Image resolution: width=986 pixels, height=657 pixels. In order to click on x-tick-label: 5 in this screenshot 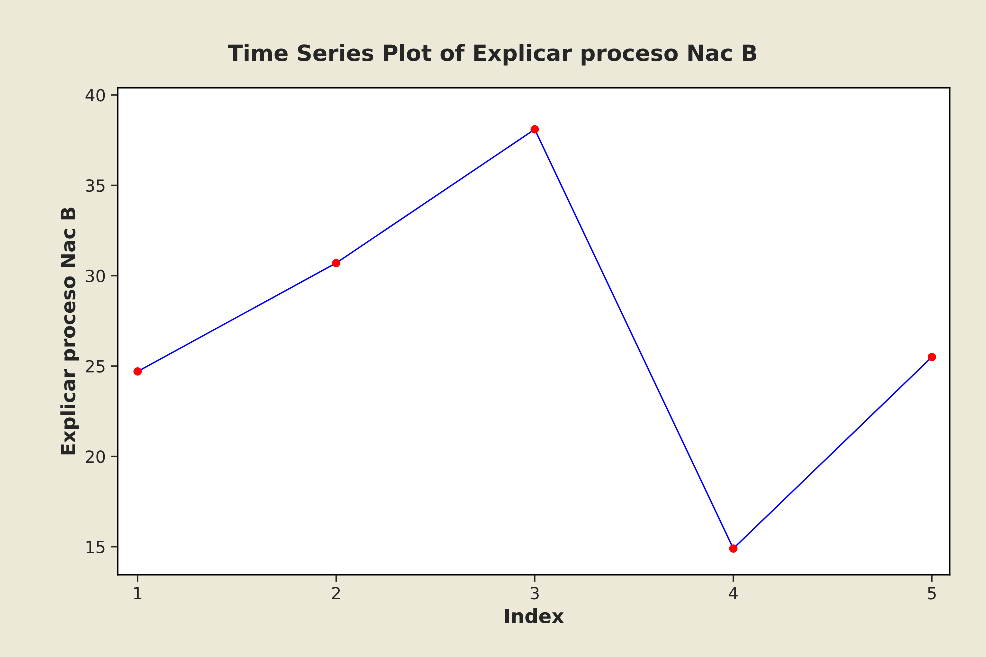, I will do `click(932, 593)`.